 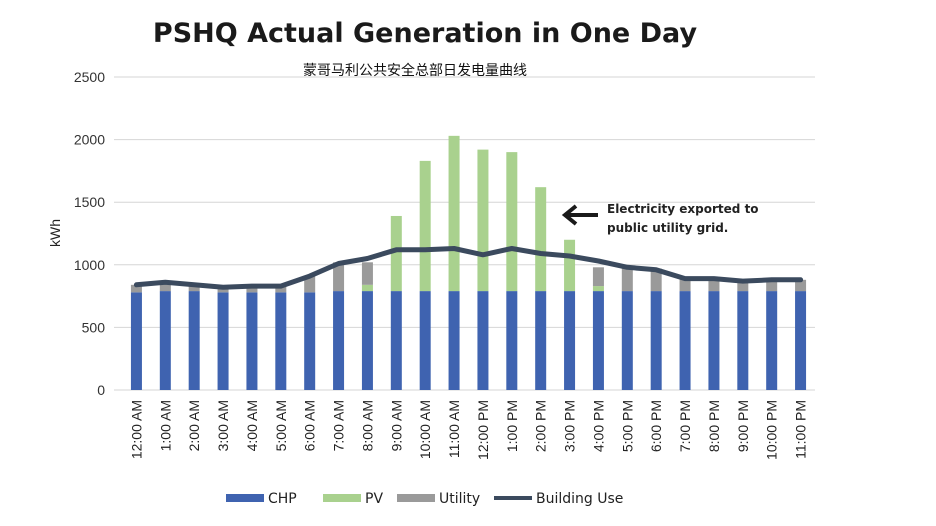 What do you see at coordinates (282, 499) in the screenshot?
I see `legend-label: CHP` at bounding box center [282, 499].